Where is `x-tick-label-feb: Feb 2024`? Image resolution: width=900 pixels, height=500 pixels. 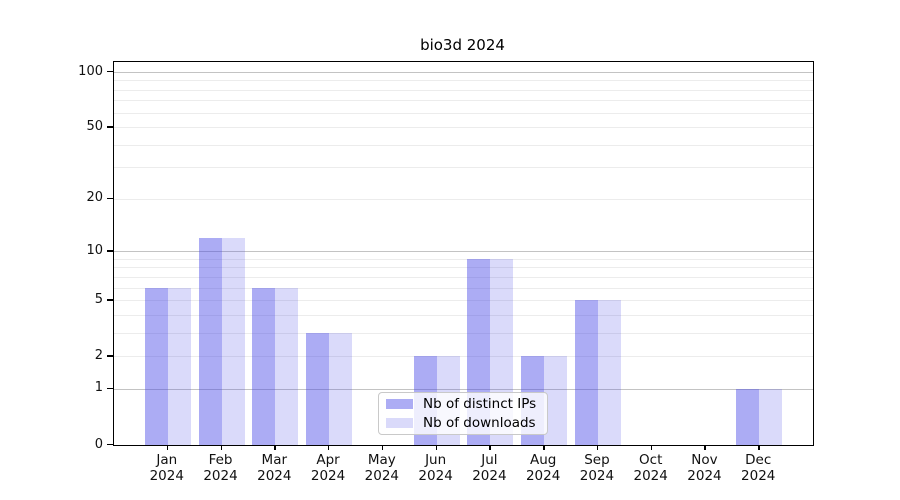
x-tick-label-feb: Feb 2024 is located at coordinates (220, 468).